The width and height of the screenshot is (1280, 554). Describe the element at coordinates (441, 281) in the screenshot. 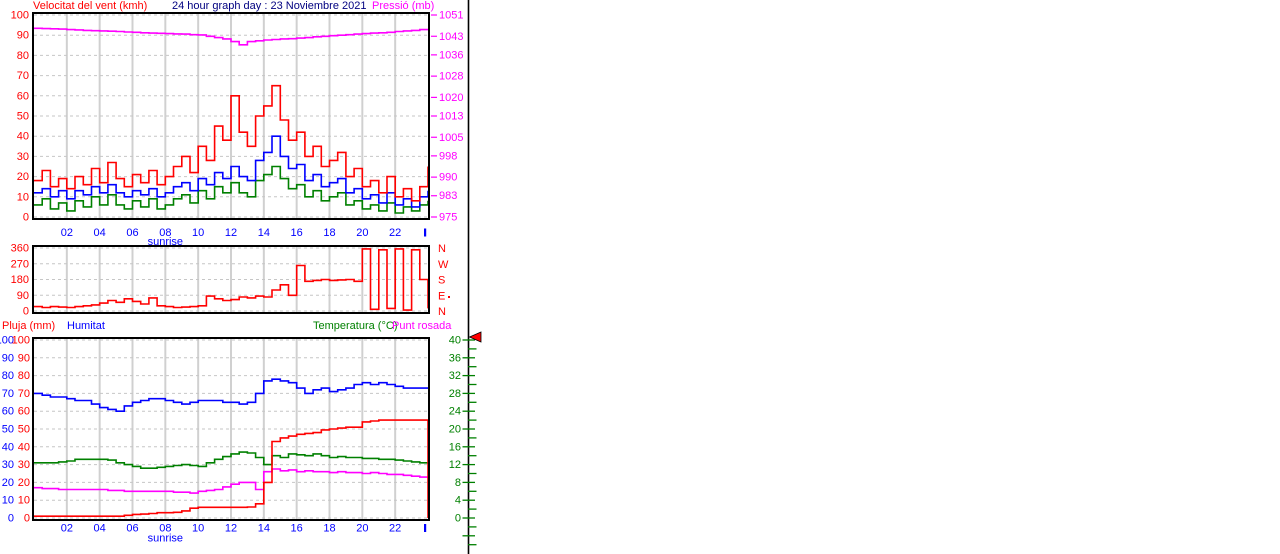

I see `compass-label: S` at that location.